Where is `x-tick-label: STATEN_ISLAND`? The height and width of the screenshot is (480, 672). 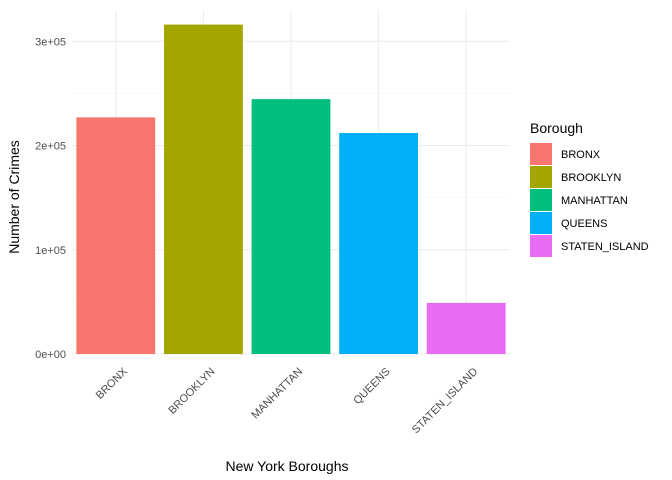
x-tick-label: STATEN_ISLAND is located at coordinates (445, 401).